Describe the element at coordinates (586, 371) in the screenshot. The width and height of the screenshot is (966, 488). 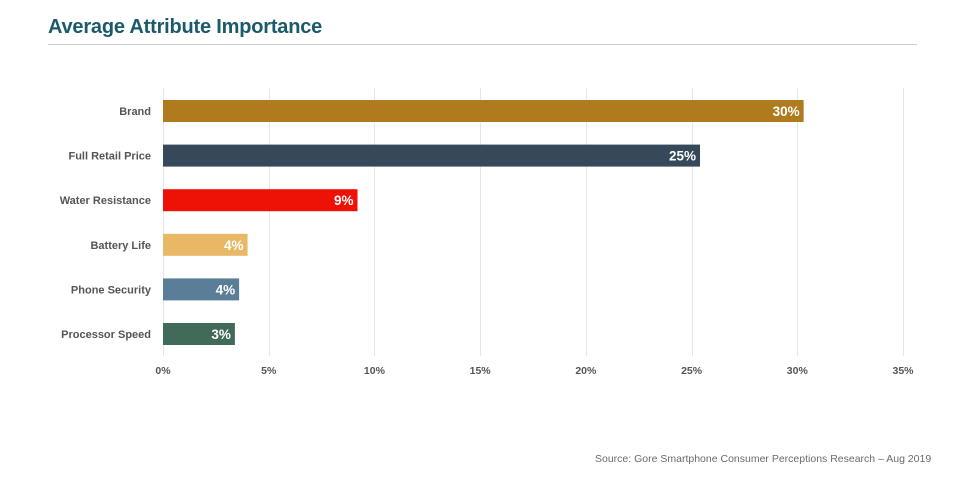
I see `x-tick-label: 20%` at that location.